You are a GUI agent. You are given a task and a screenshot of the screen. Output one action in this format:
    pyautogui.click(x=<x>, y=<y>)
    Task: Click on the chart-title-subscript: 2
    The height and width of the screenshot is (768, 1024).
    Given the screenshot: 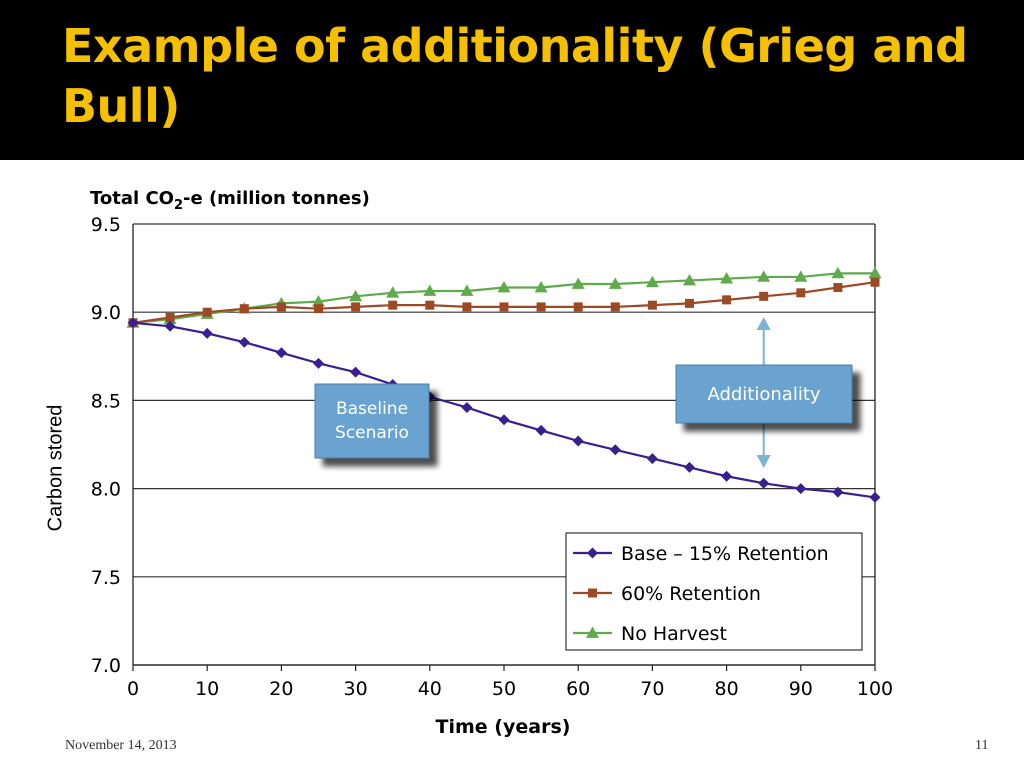 What is the action you would take?
    pyautogui.click(x=178, y=205)
    